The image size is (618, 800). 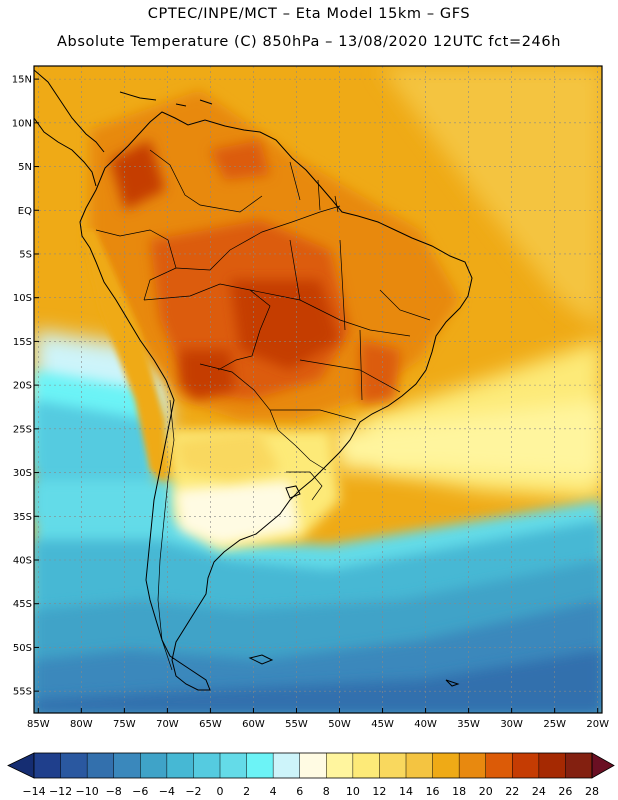 What do you see at coordinates (220, 791) in the screenshot?
I see `colorbar-label: 0` at bounding box center [220, 791].